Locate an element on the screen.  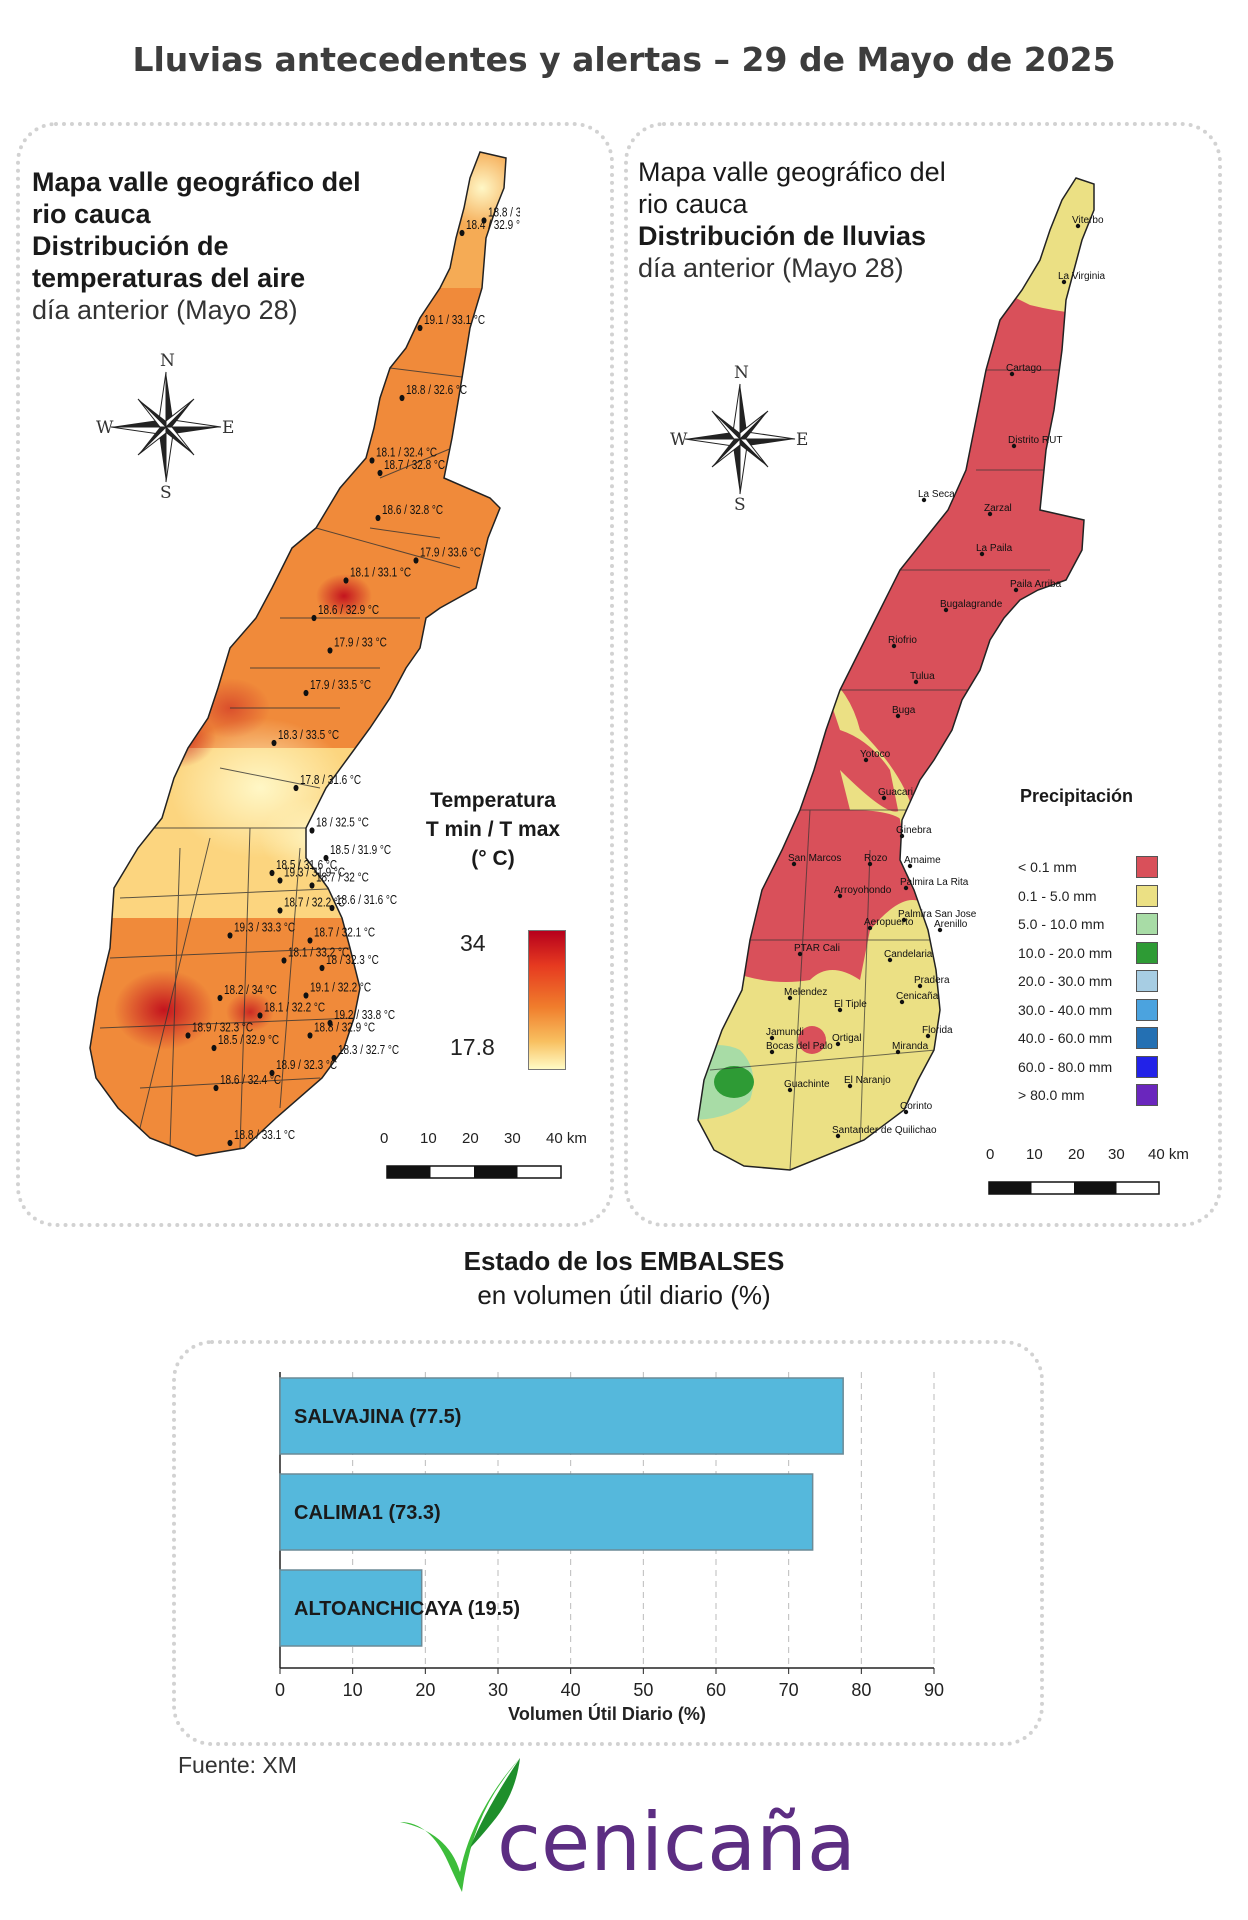
place-label: Corinto is located at coordinates (916, 1106).